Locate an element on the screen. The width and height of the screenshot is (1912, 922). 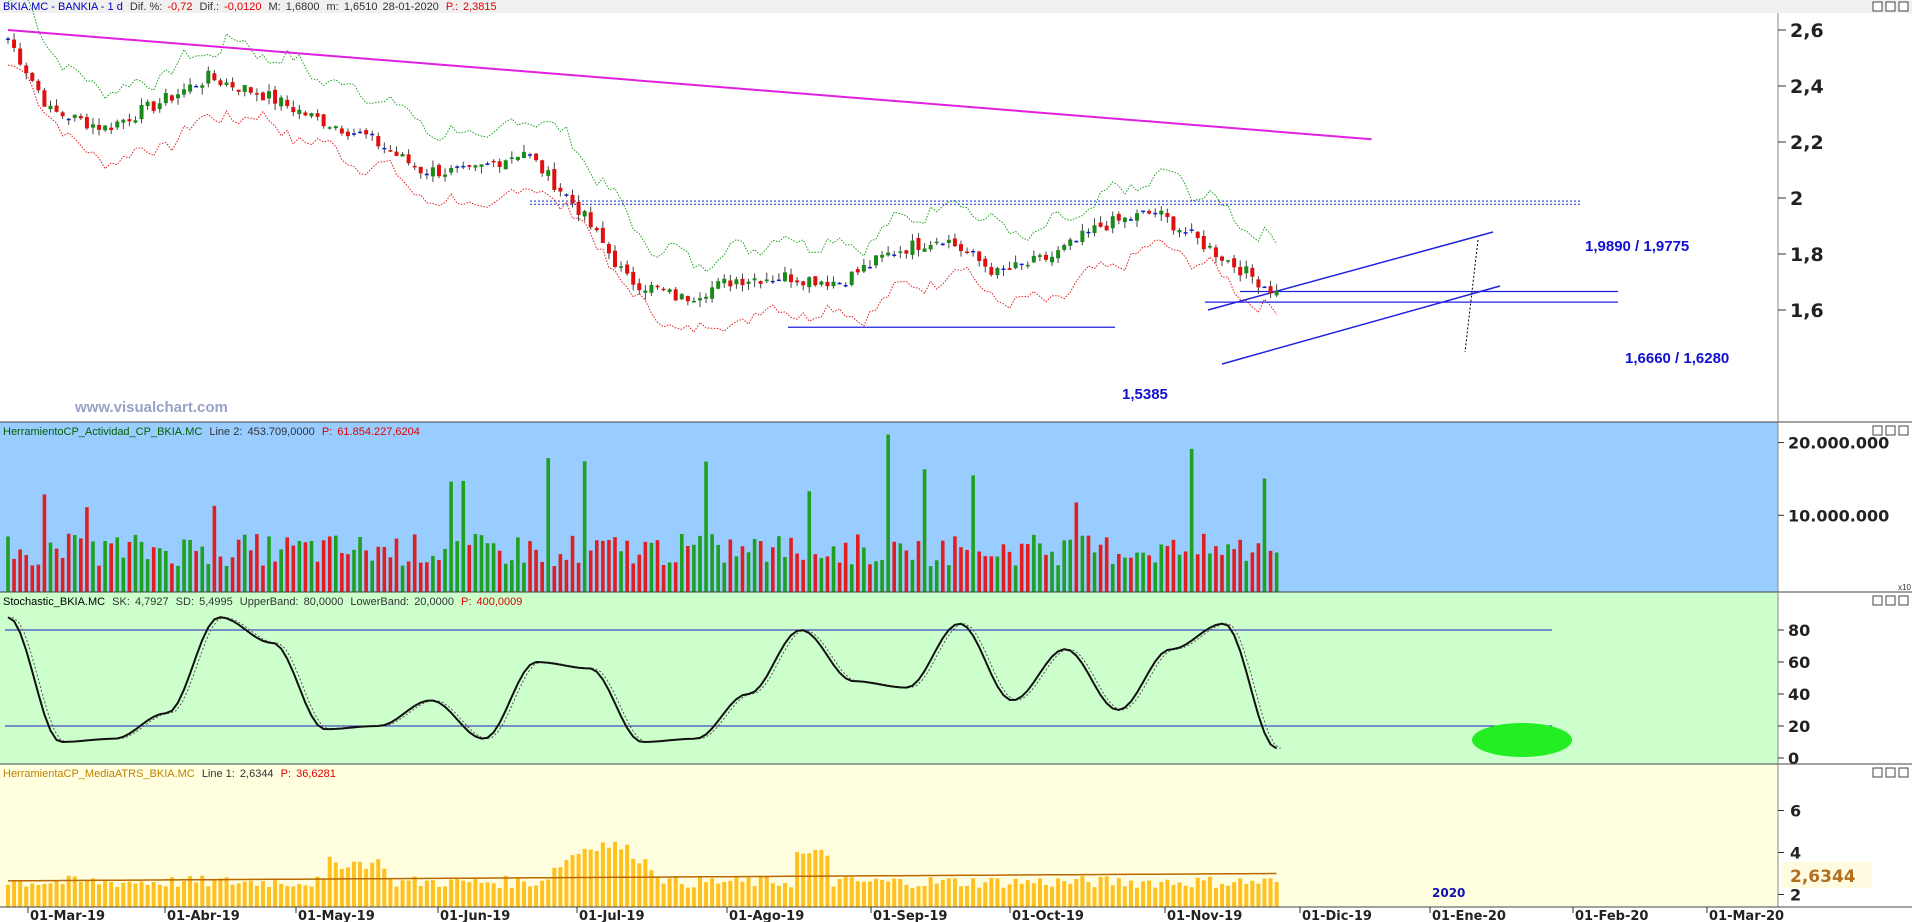
volume-axis-bg is located at coordinates (1845, 507).